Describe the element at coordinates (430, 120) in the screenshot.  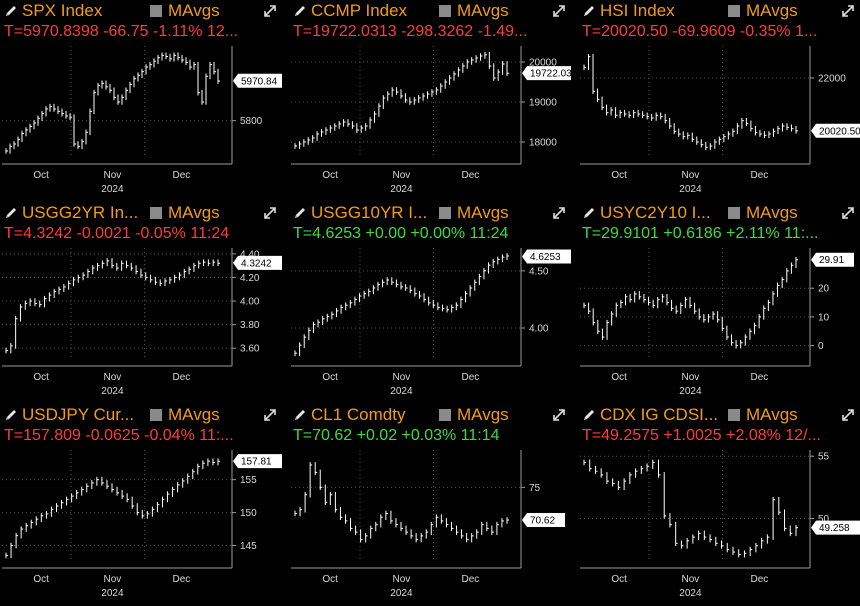
I see `price-chart: 20000 19000 18000 19722.03 Oct Nov Dec 2024` at that location.